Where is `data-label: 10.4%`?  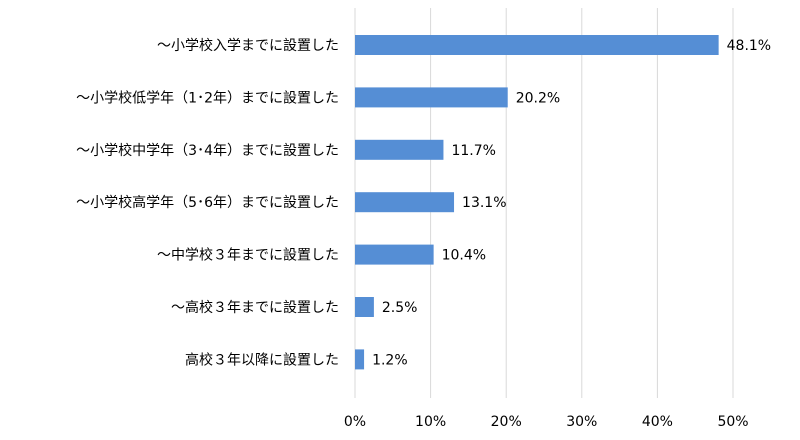
data-label: 10.4% is located at coordinates (464, 256).